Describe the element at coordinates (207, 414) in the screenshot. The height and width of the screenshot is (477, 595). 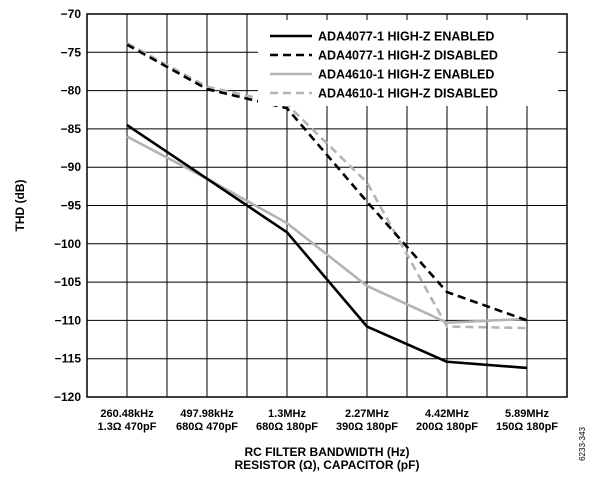
I see `x-tick-label-frequency: 497.98kHz` at that location.